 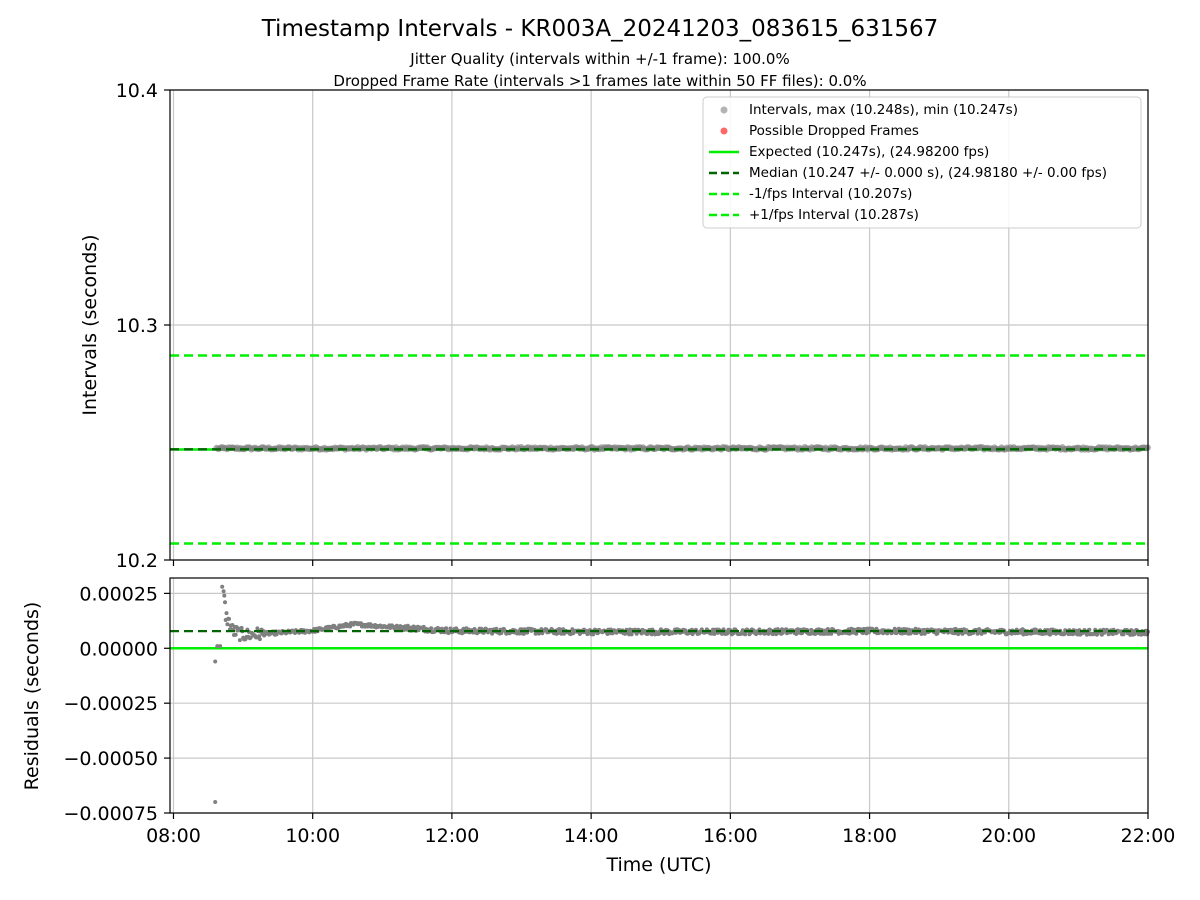 I want to click on legend-label-plus-fps: +1/fps Interval (10.287s), so click(x=834, y=215).